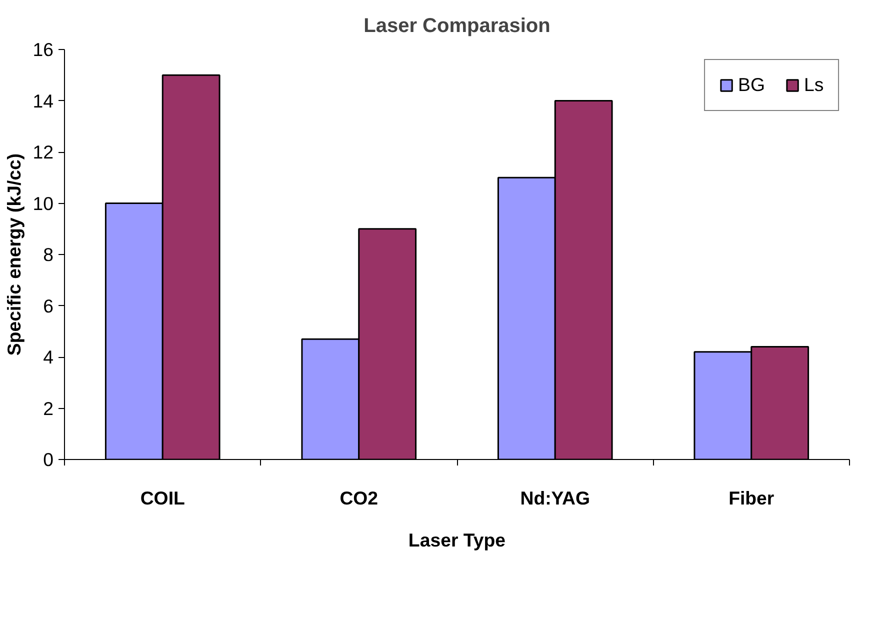  I want to click on y-axis-title: Specific energy (kJ/cc), so click(14, 254).